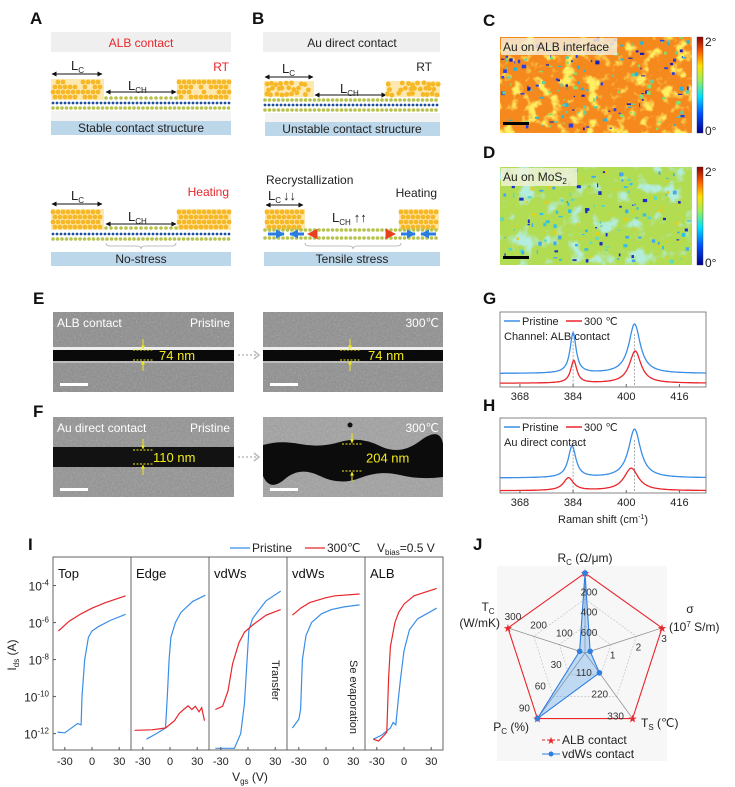  Describe the element at coordinates (350, 425) in the screenshot. I see `particle` at that location.